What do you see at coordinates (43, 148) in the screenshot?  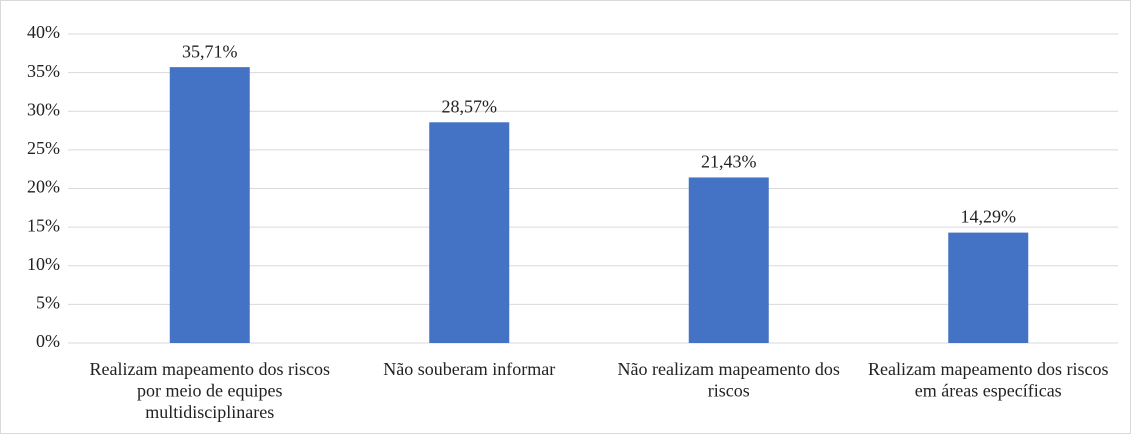 I see `y-tick-label: 25%` at bounding box center [43, 148].